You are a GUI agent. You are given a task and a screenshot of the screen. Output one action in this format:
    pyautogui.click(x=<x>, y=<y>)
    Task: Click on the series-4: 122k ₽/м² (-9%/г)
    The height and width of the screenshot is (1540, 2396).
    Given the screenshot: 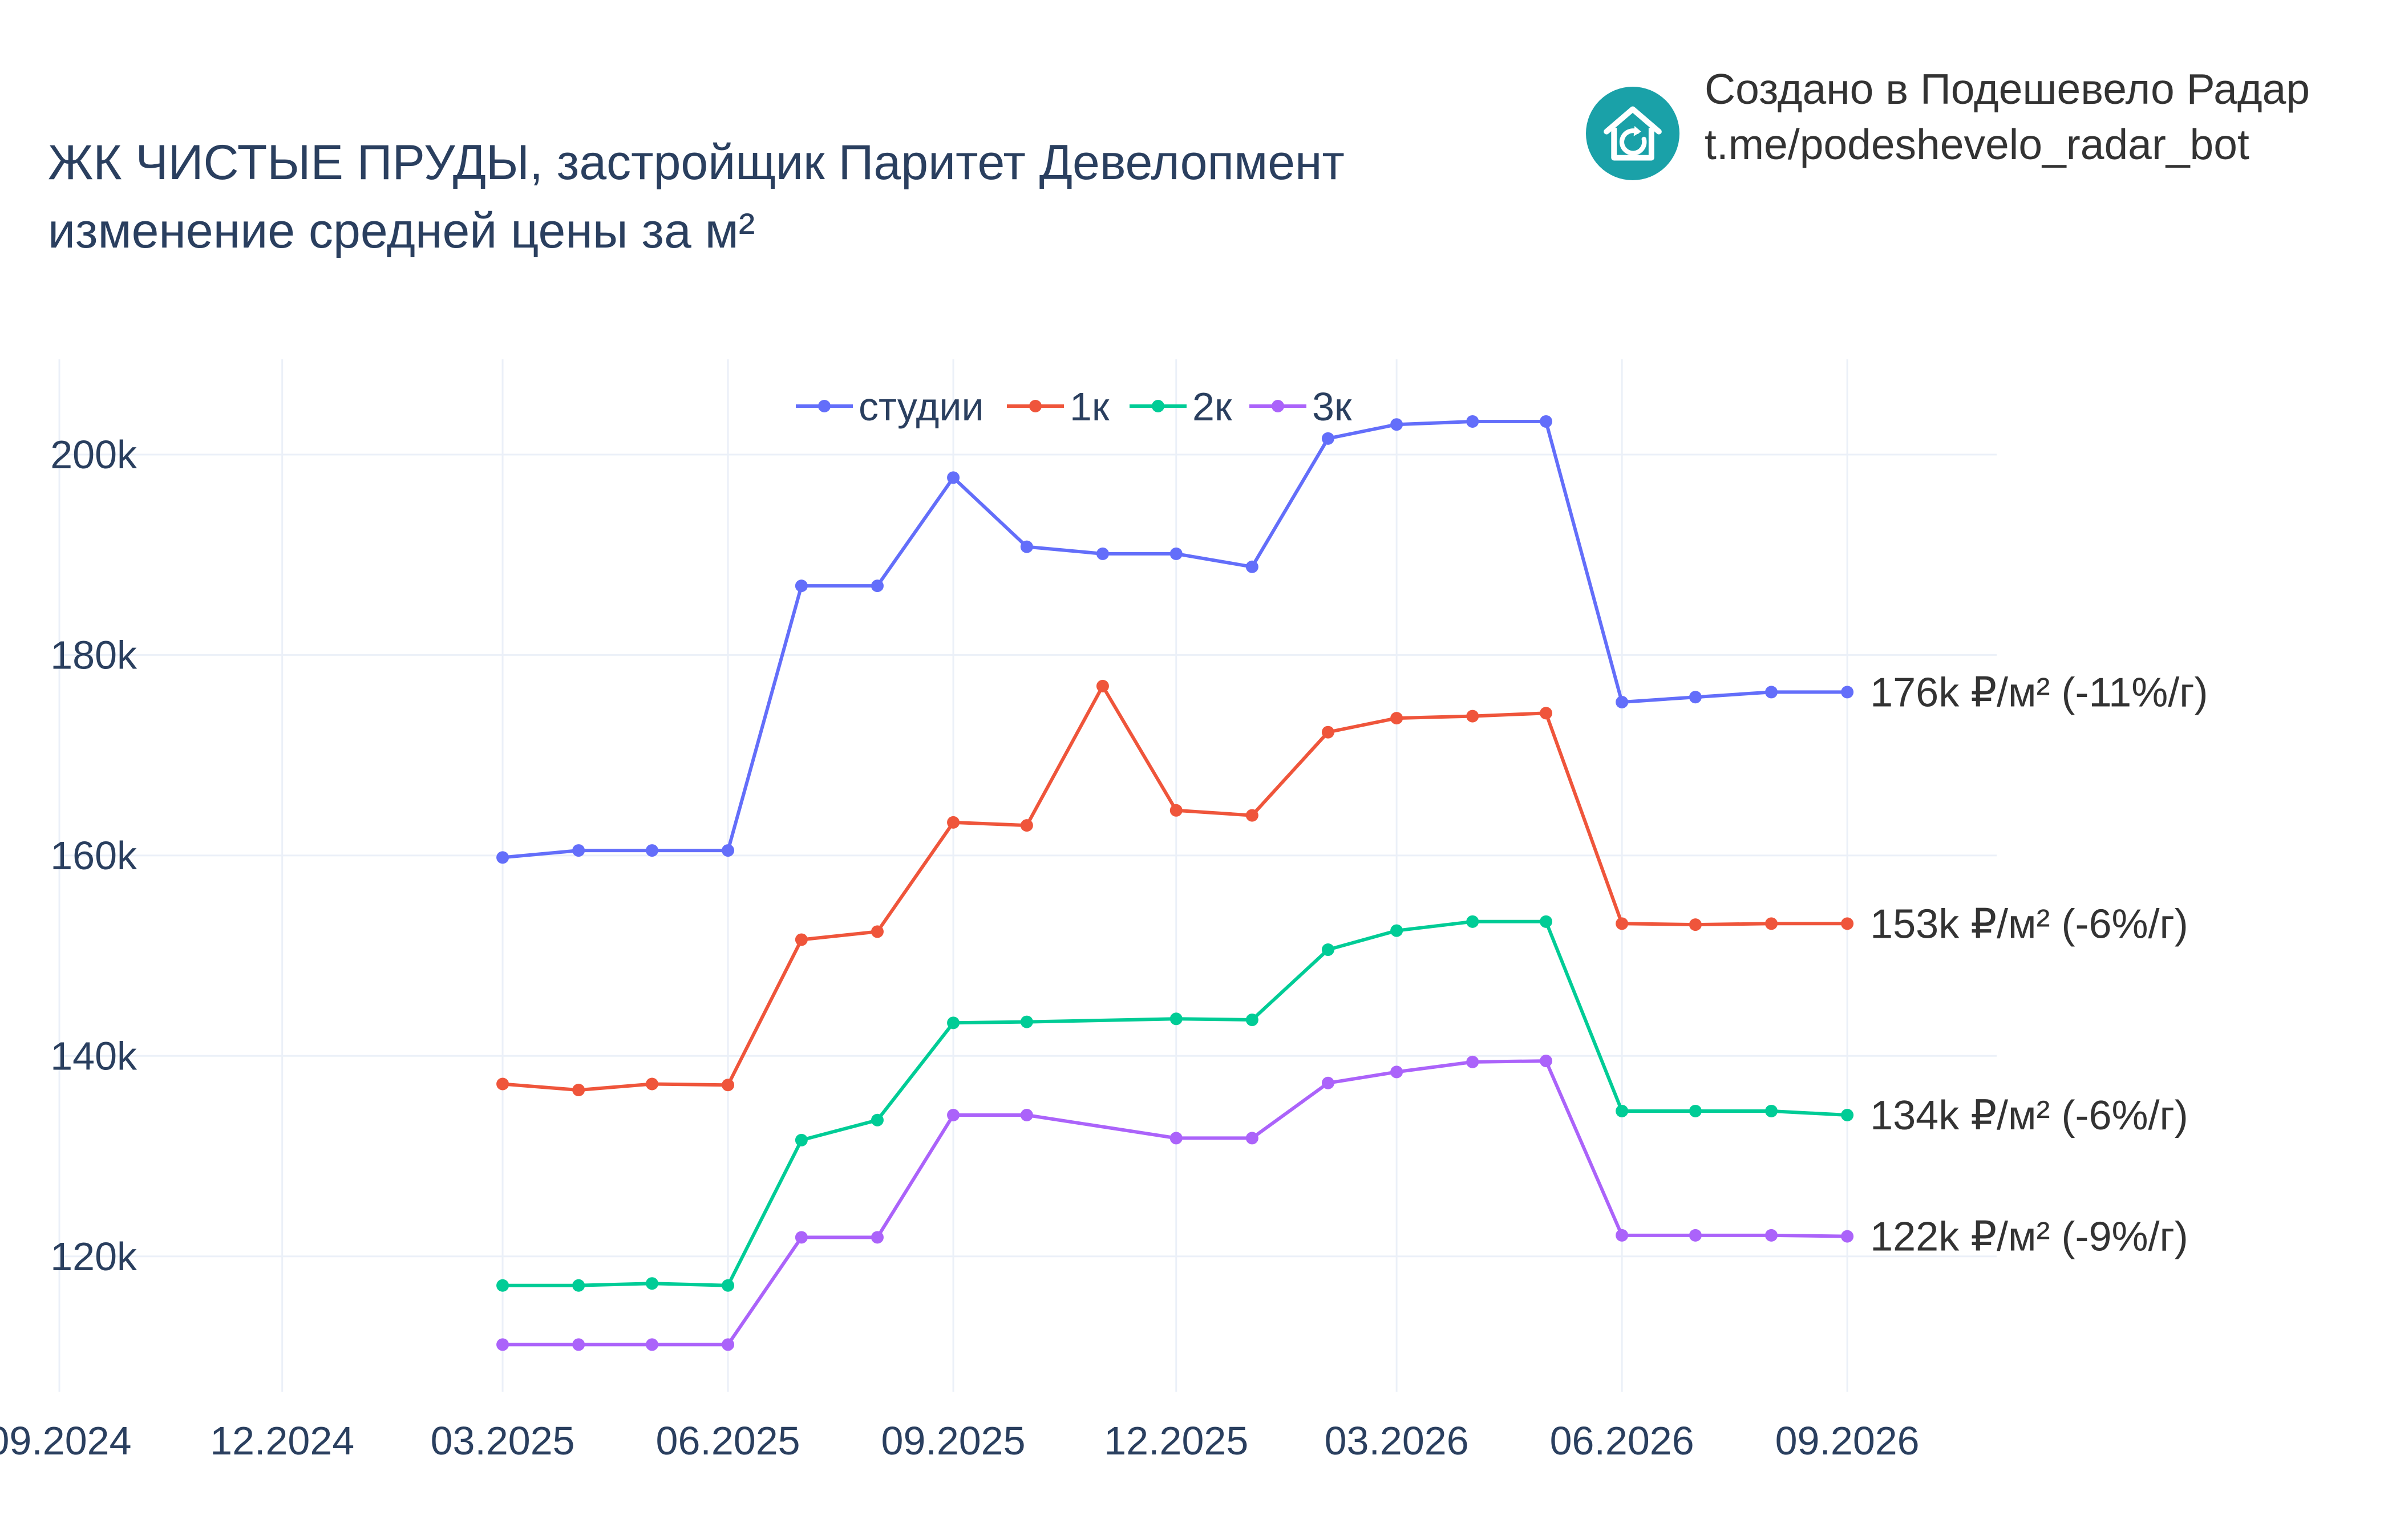 What is the action you would take?
    pyautogui.click(x=1342, y=1203)
    